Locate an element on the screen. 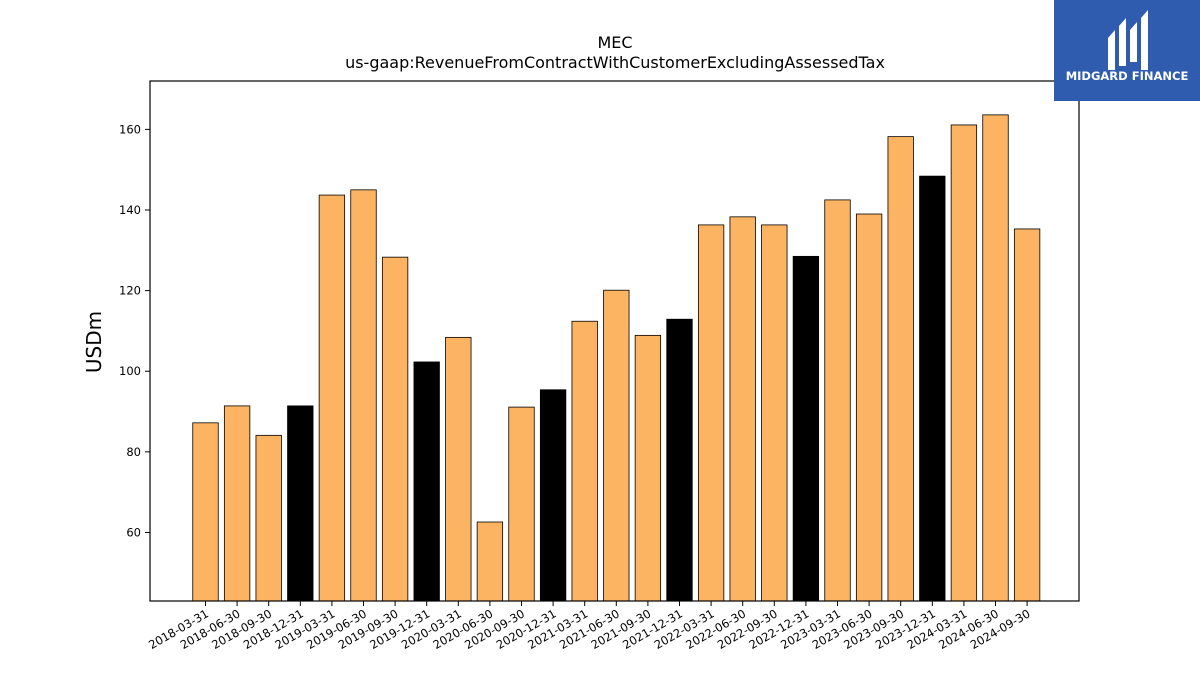 The width and height of the screenshot is (1200, 675). brand-logo: MIDGARD FINANCE is located at coordinates (1127, 50).